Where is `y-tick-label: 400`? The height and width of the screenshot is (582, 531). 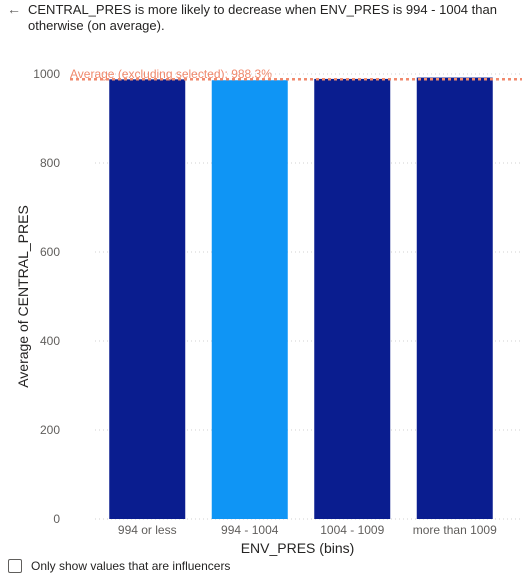 y-tick-label: 400 is located at coordinates (50, 341).